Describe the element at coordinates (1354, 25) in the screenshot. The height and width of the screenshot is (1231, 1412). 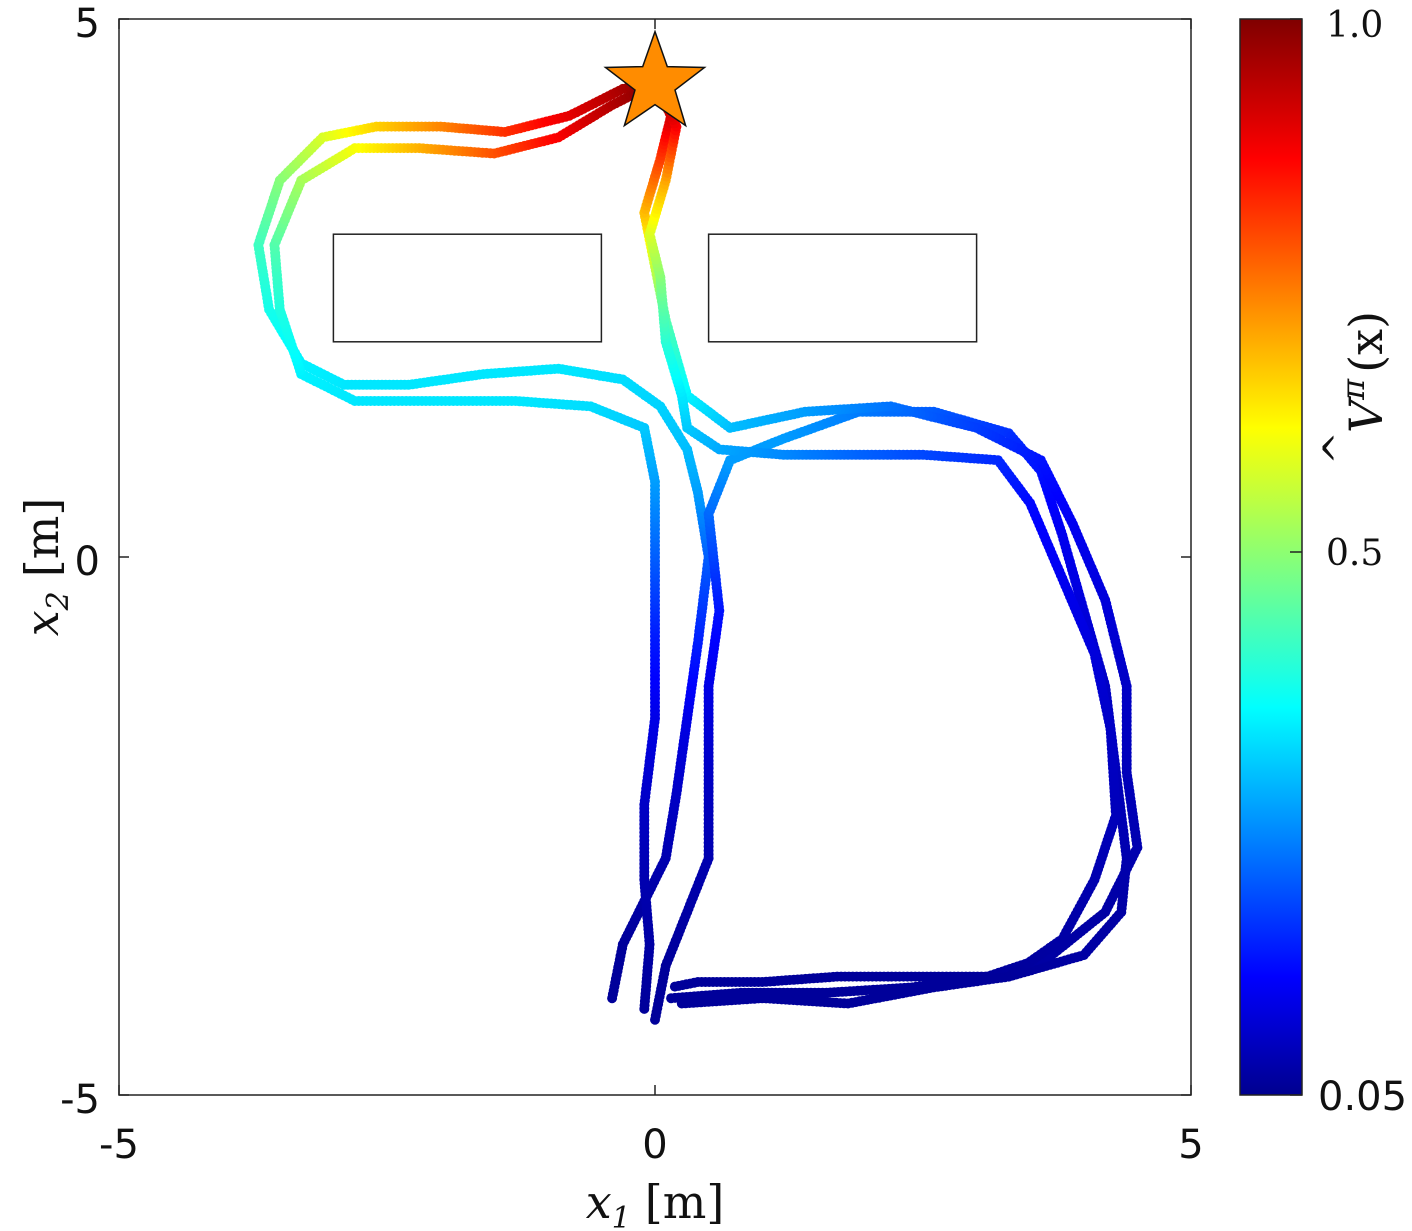
I see `colorbar-tick-label: 1.0` at that location.